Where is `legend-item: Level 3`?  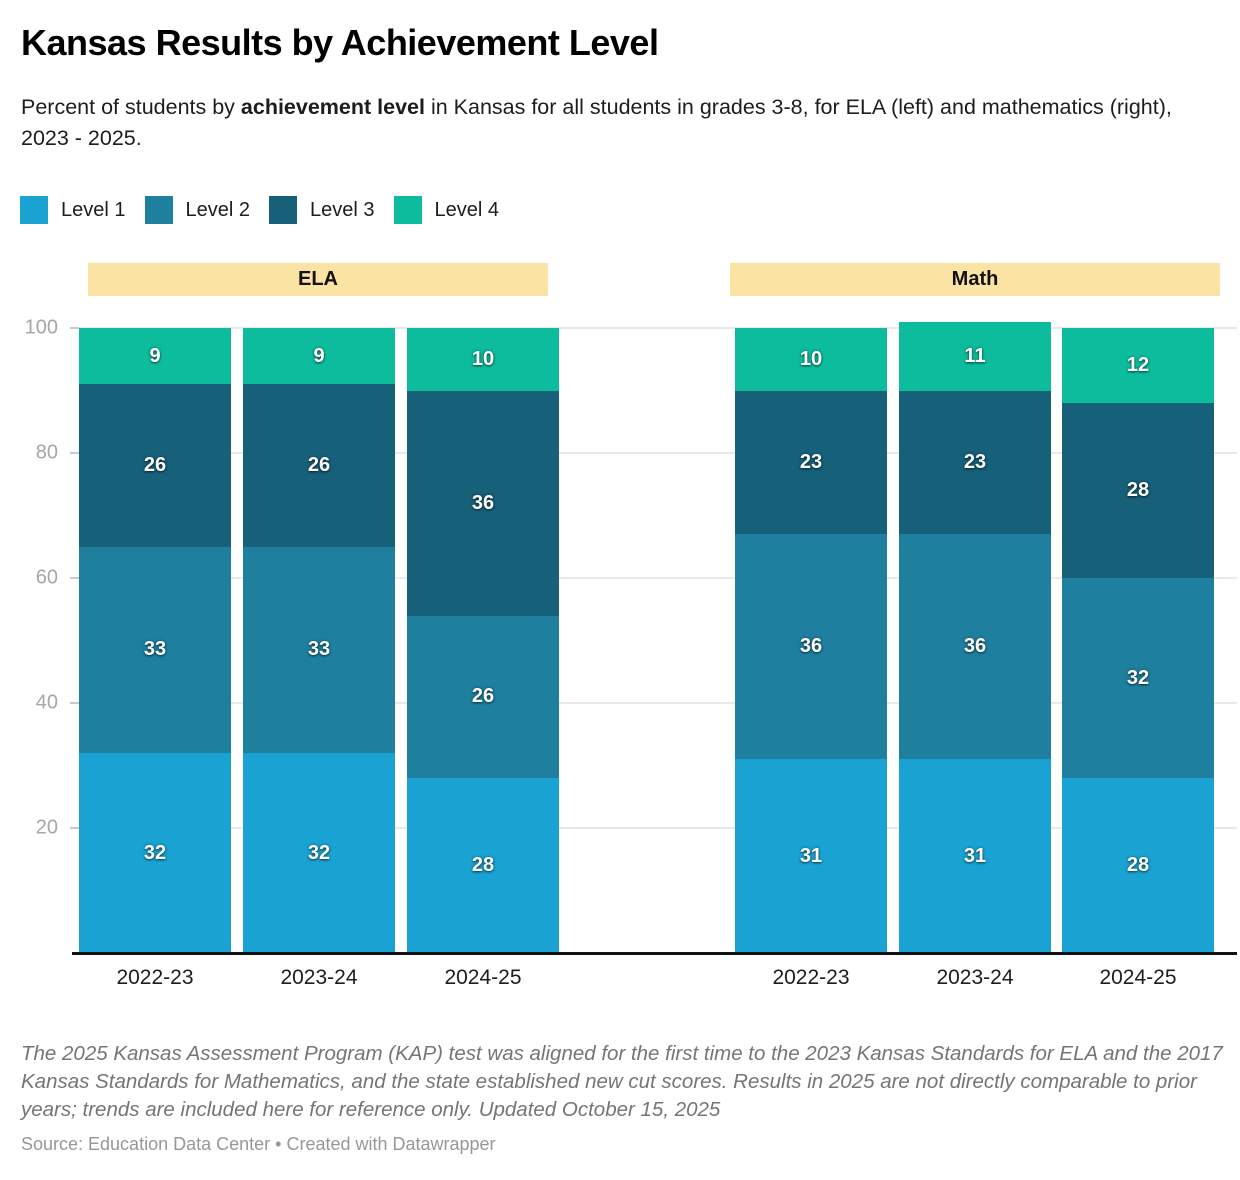
legend-item: Level 3 is located at coordinates (322, 210).